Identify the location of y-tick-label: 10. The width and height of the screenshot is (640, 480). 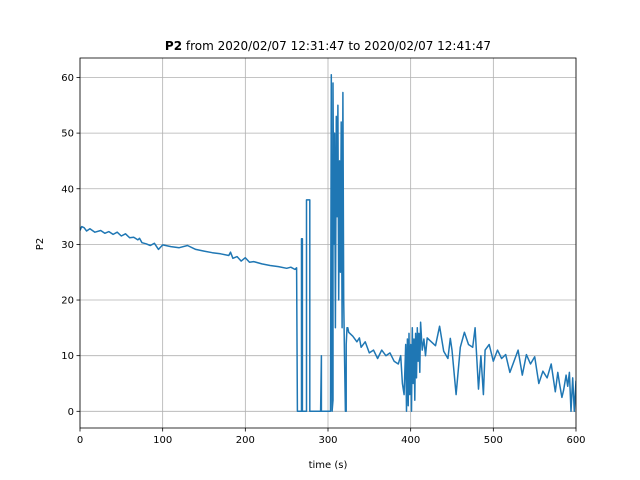
(67, 356).